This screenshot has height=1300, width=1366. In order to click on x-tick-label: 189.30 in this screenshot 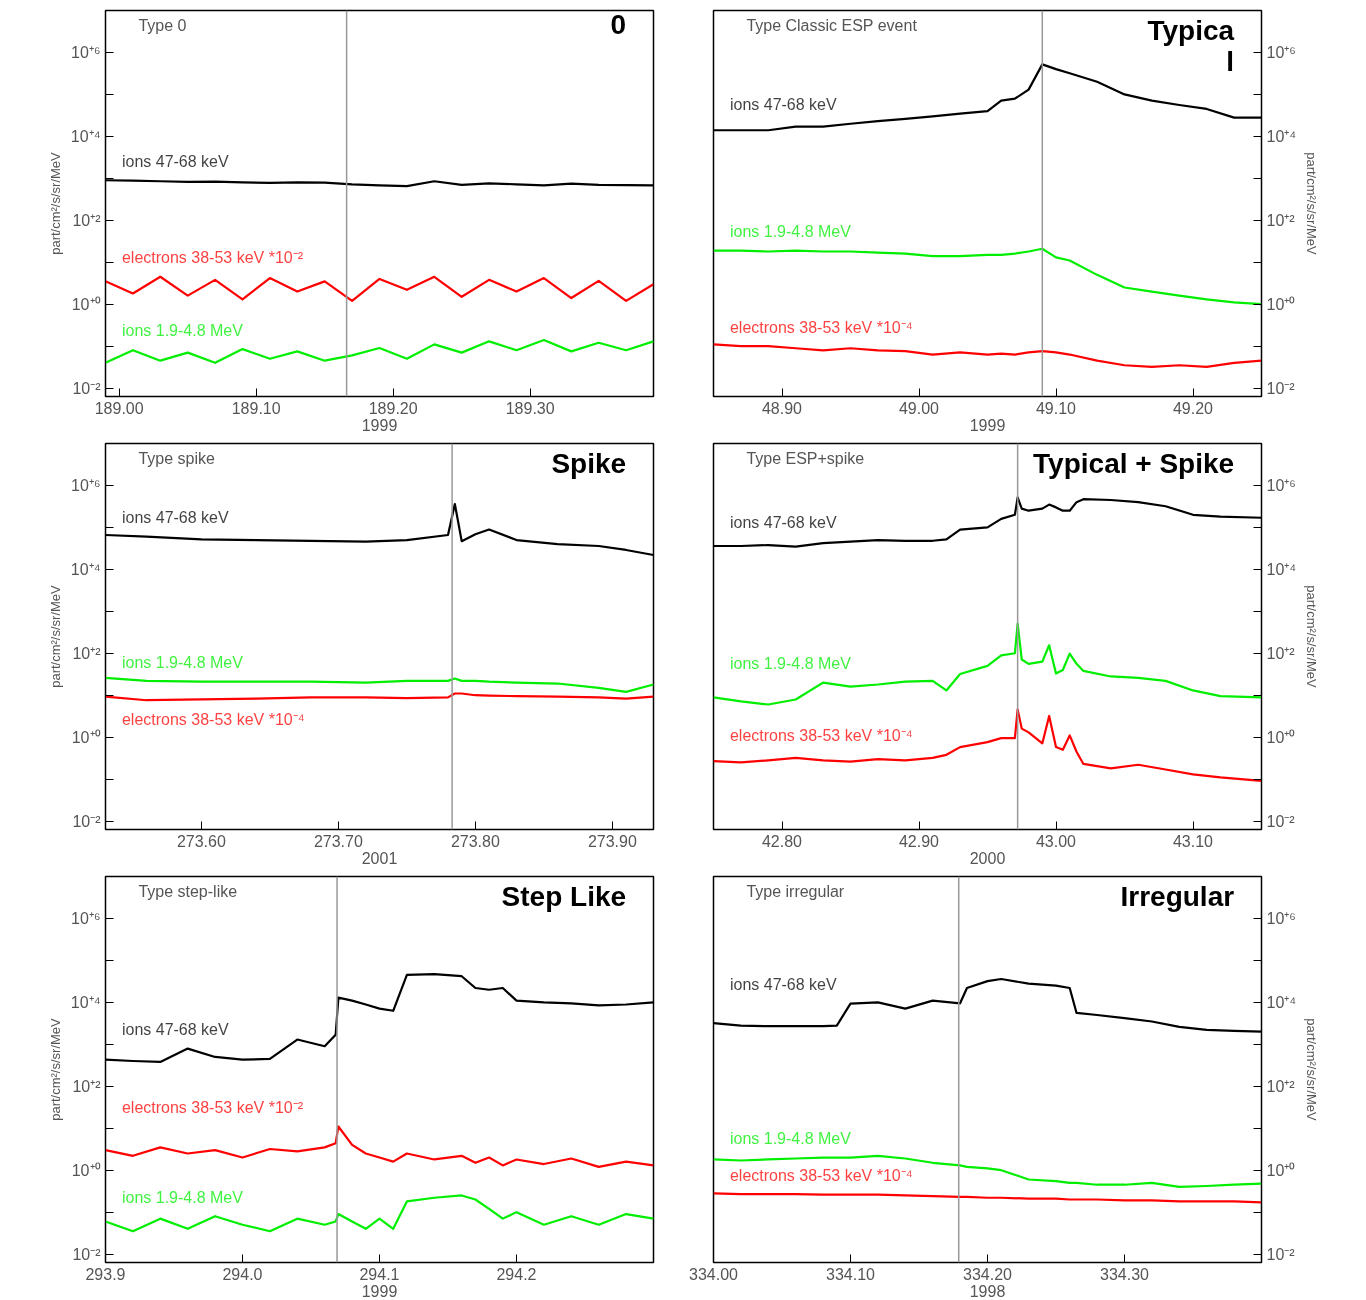, I will do `click(530, 408)`.